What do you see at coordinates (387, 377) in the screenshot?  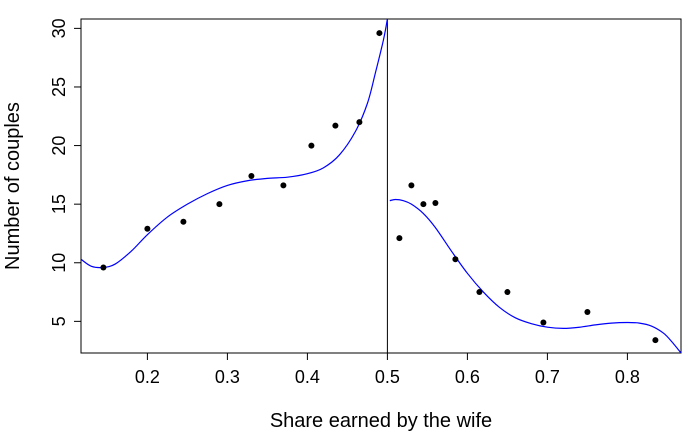 I see `x-tick-label: 0.5` at bounding box center [387, 377].